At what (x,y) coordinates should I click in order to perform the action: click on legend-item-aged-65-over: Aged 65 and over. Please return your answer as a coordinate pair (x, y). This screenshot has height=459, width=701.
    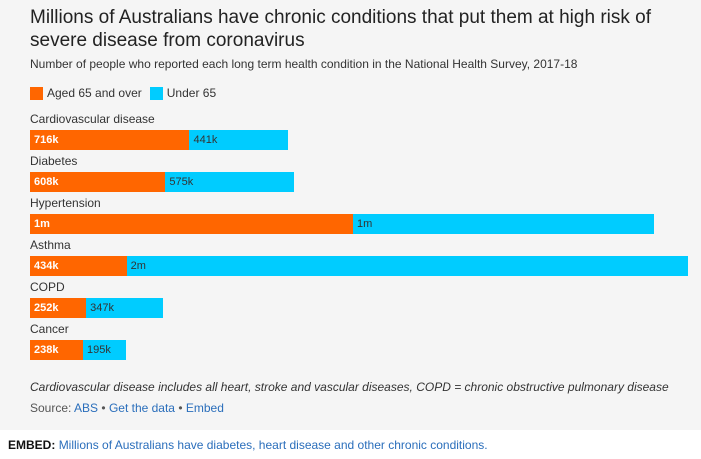
    Looking at the image, I should click on (86, 93).